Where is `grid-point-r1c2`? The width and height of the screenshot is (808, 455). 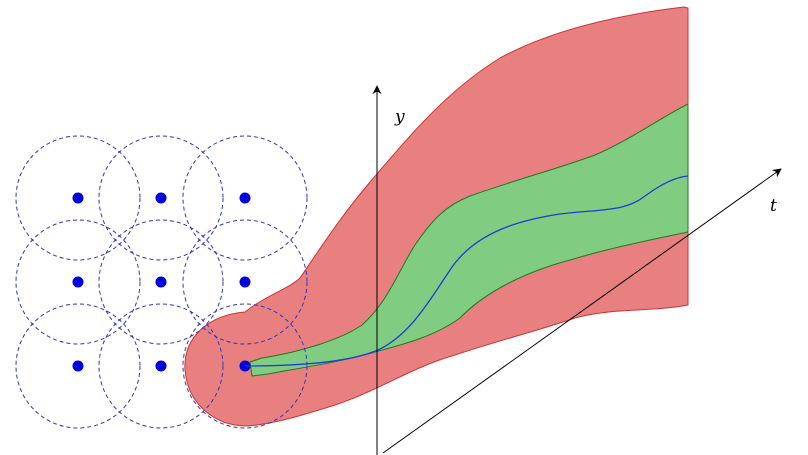
grid-point-r1c2 is located at coordinates (161, 198).